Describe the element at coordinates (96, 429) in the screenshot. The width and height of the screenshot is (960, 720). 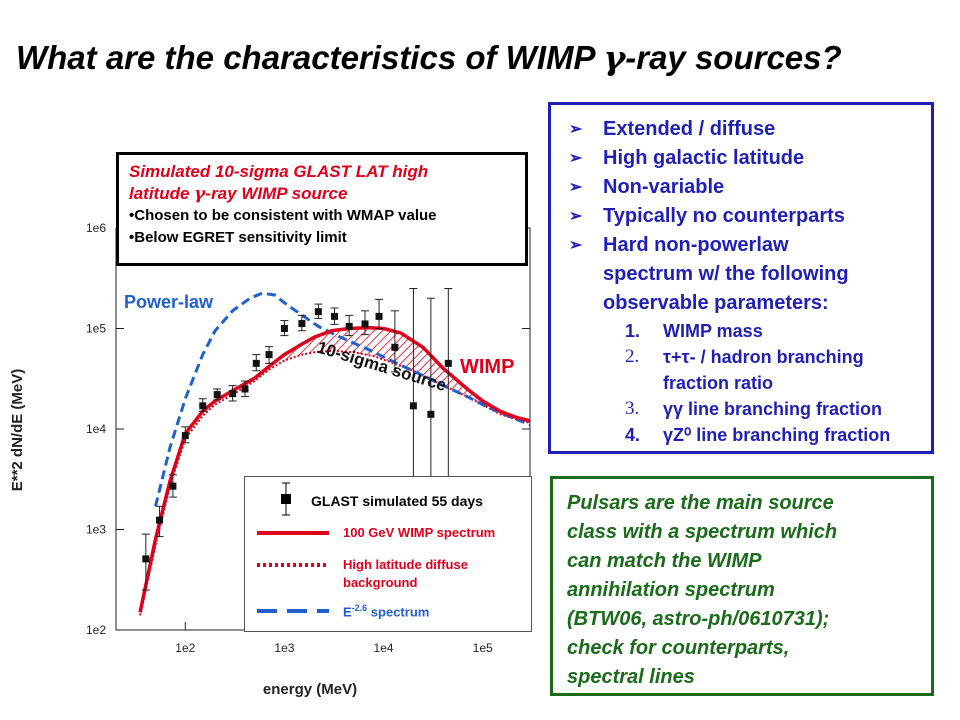
I see `y-tick-label: 1e4` at that location.